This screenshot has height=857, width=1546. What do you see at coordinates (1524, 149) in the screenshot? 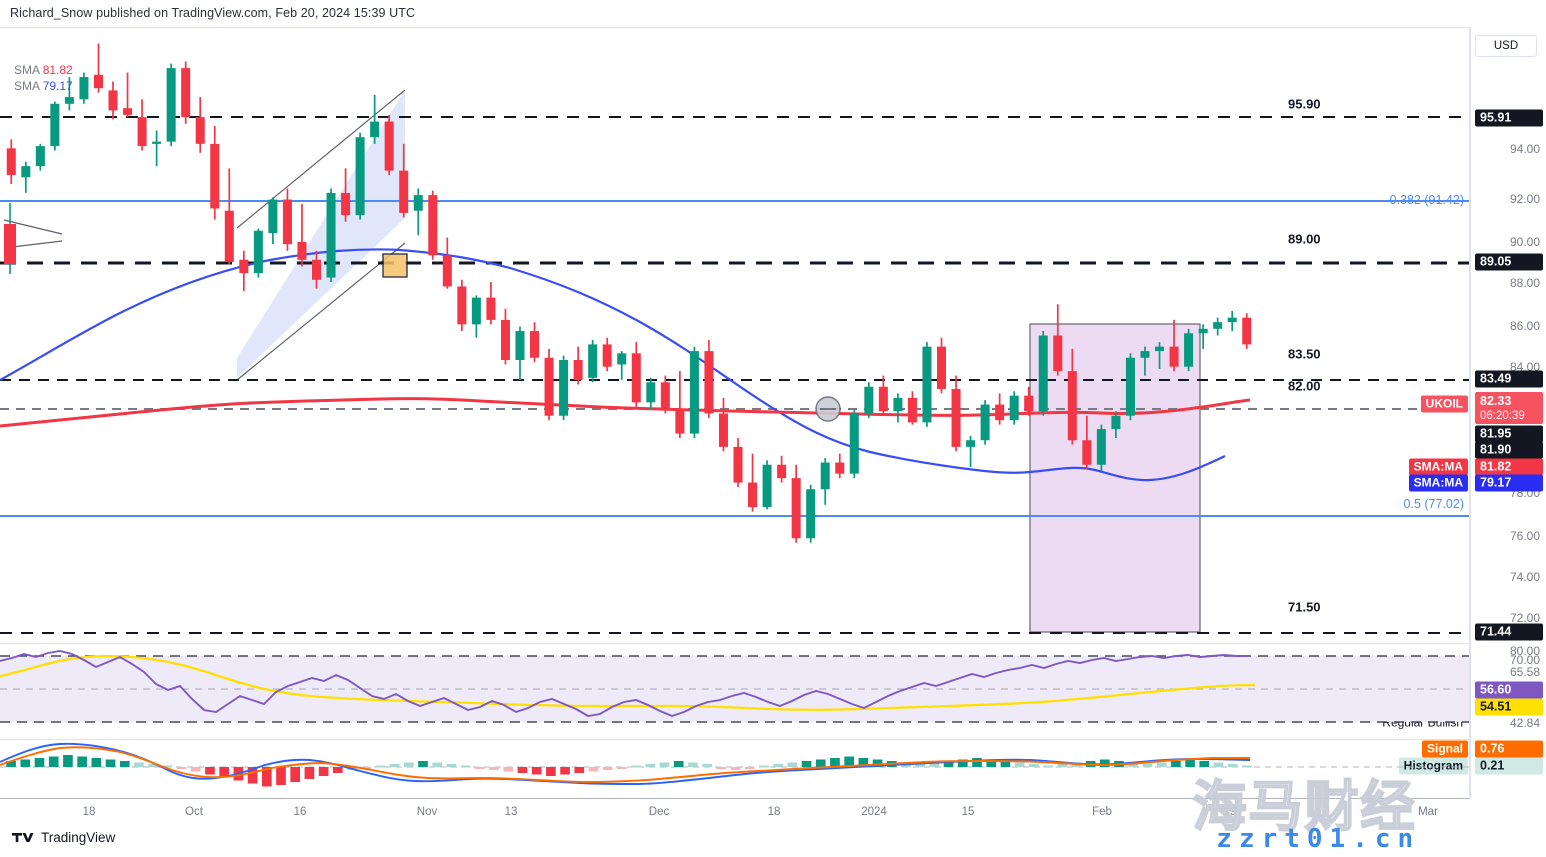
I see `price-axis-tick: 94.00` at bounding box center [1524, 149].